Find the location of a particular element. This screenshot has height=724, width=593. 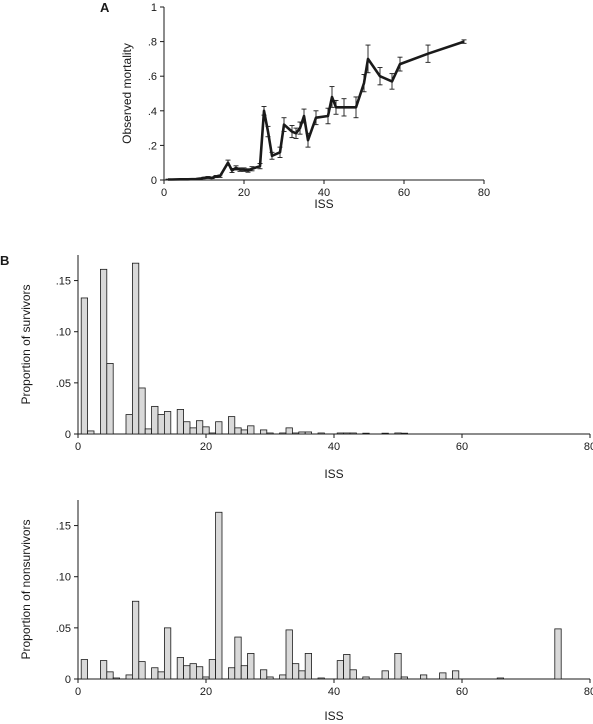

y-axis-title: Observed mortality is located at coordinates (127, 93).